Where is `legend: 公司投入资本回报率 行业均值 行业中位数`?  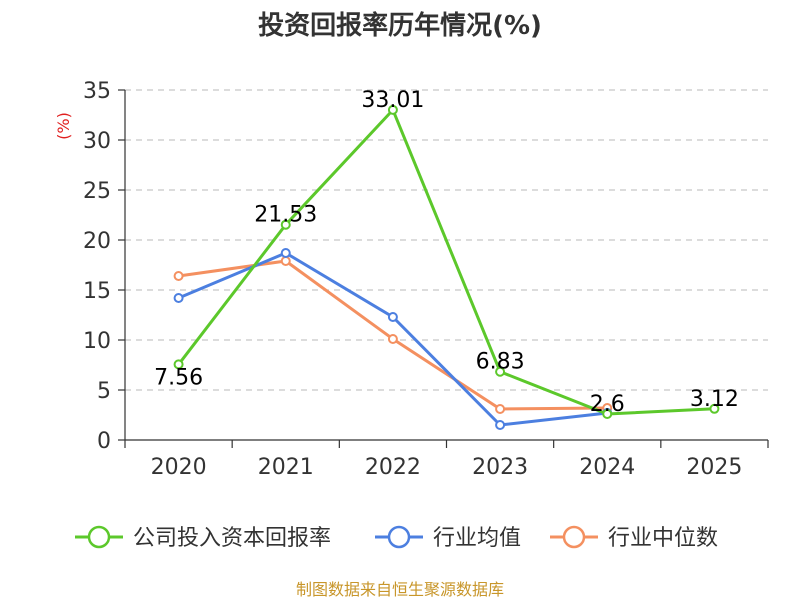
legend: 公司投入资本回报率 行业均值 行业中位数 is located at coordinates (396, 538).